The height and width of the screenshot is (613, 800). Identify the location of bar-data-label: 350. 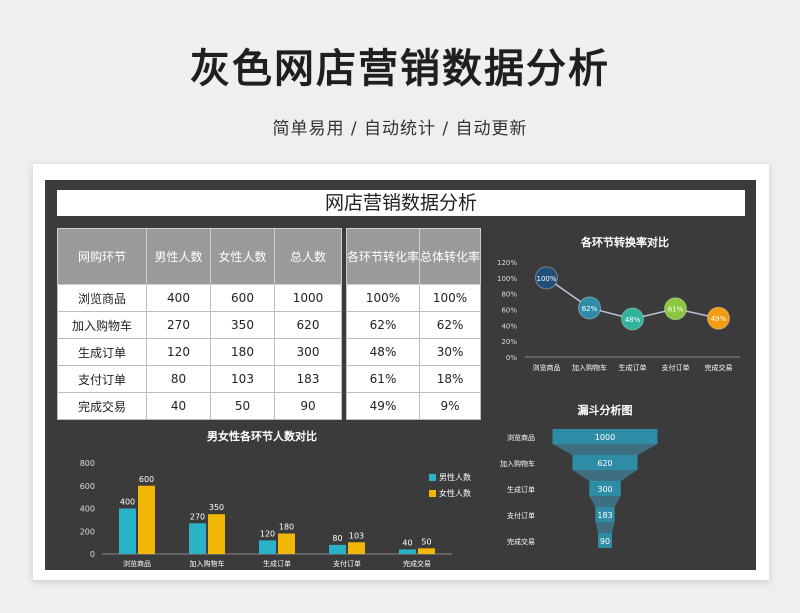
(216, 507).